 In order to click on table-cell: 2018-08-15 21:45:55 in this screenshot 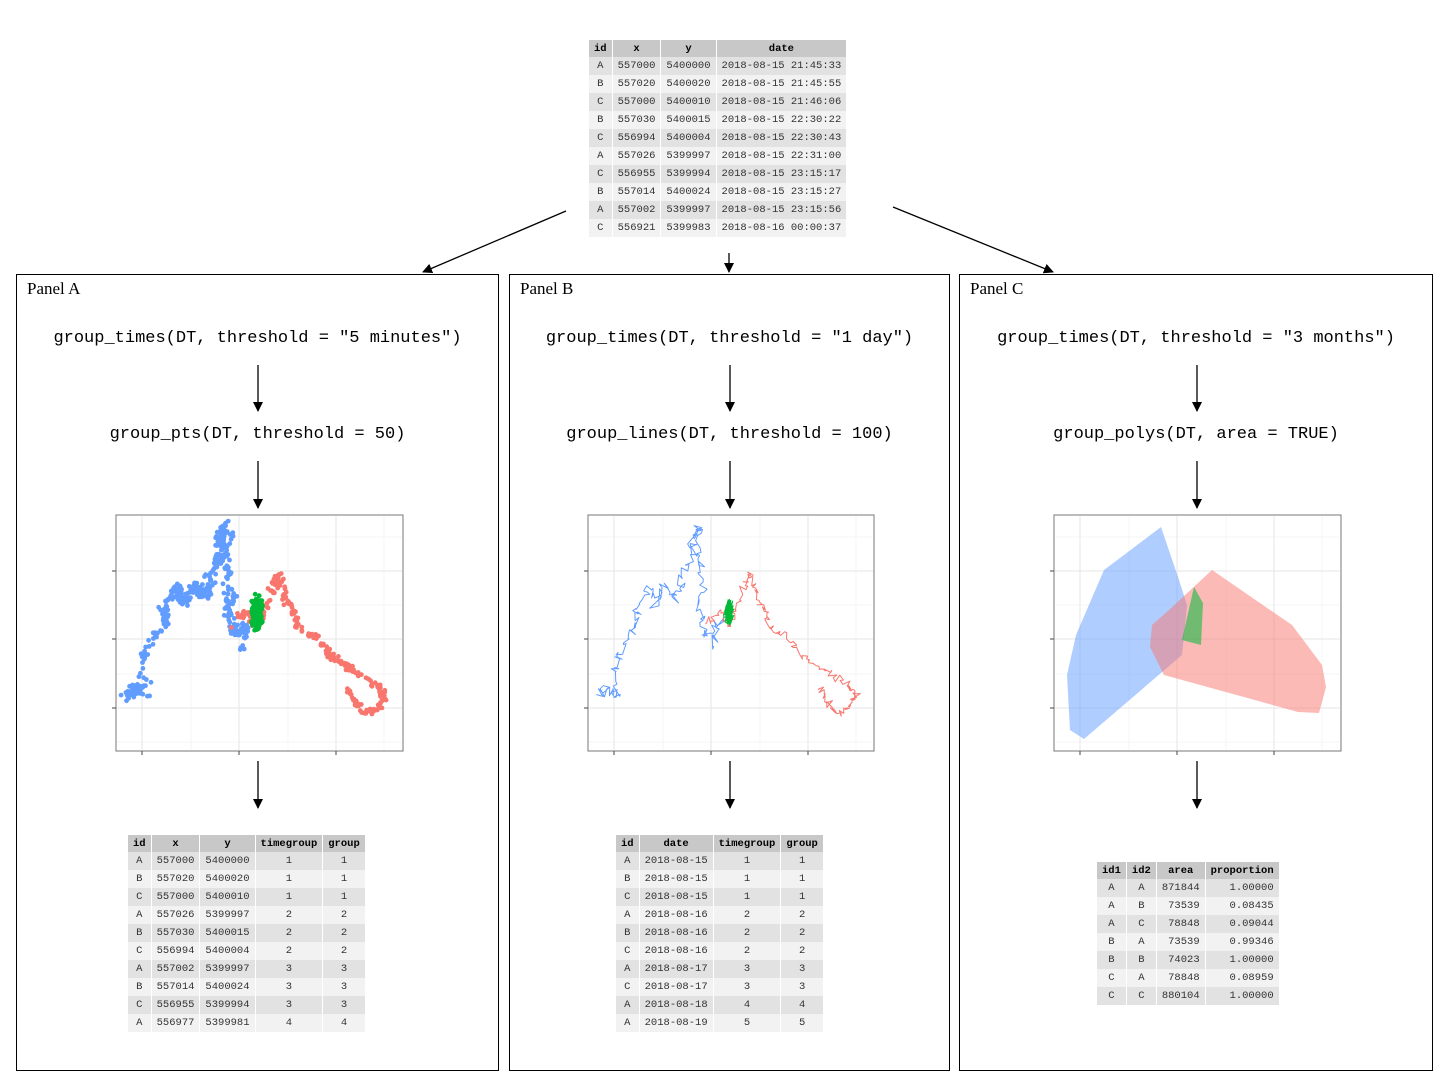, I will do `click(782, 84)`.